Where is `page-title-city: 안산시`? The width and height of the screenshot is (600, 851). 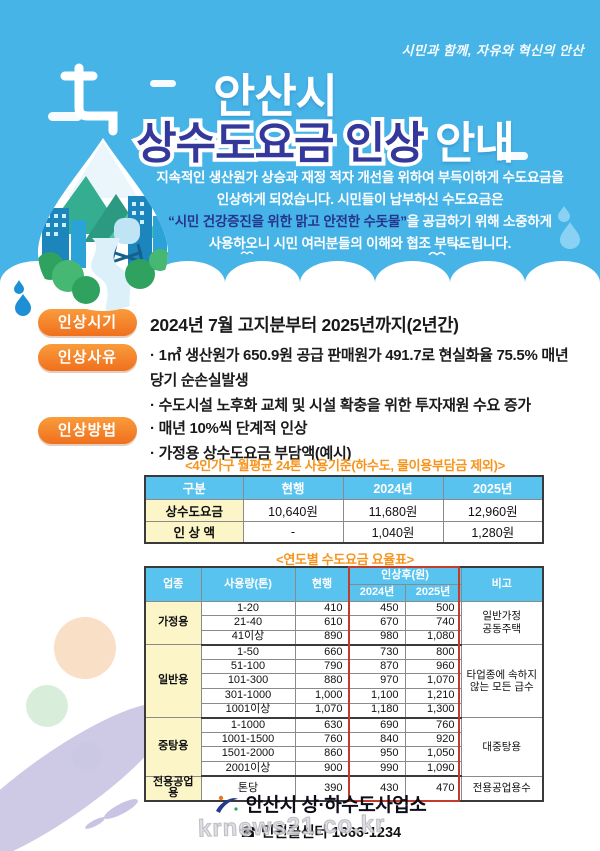
page-title-city: 안산시 is located at coordinates (275, 96).